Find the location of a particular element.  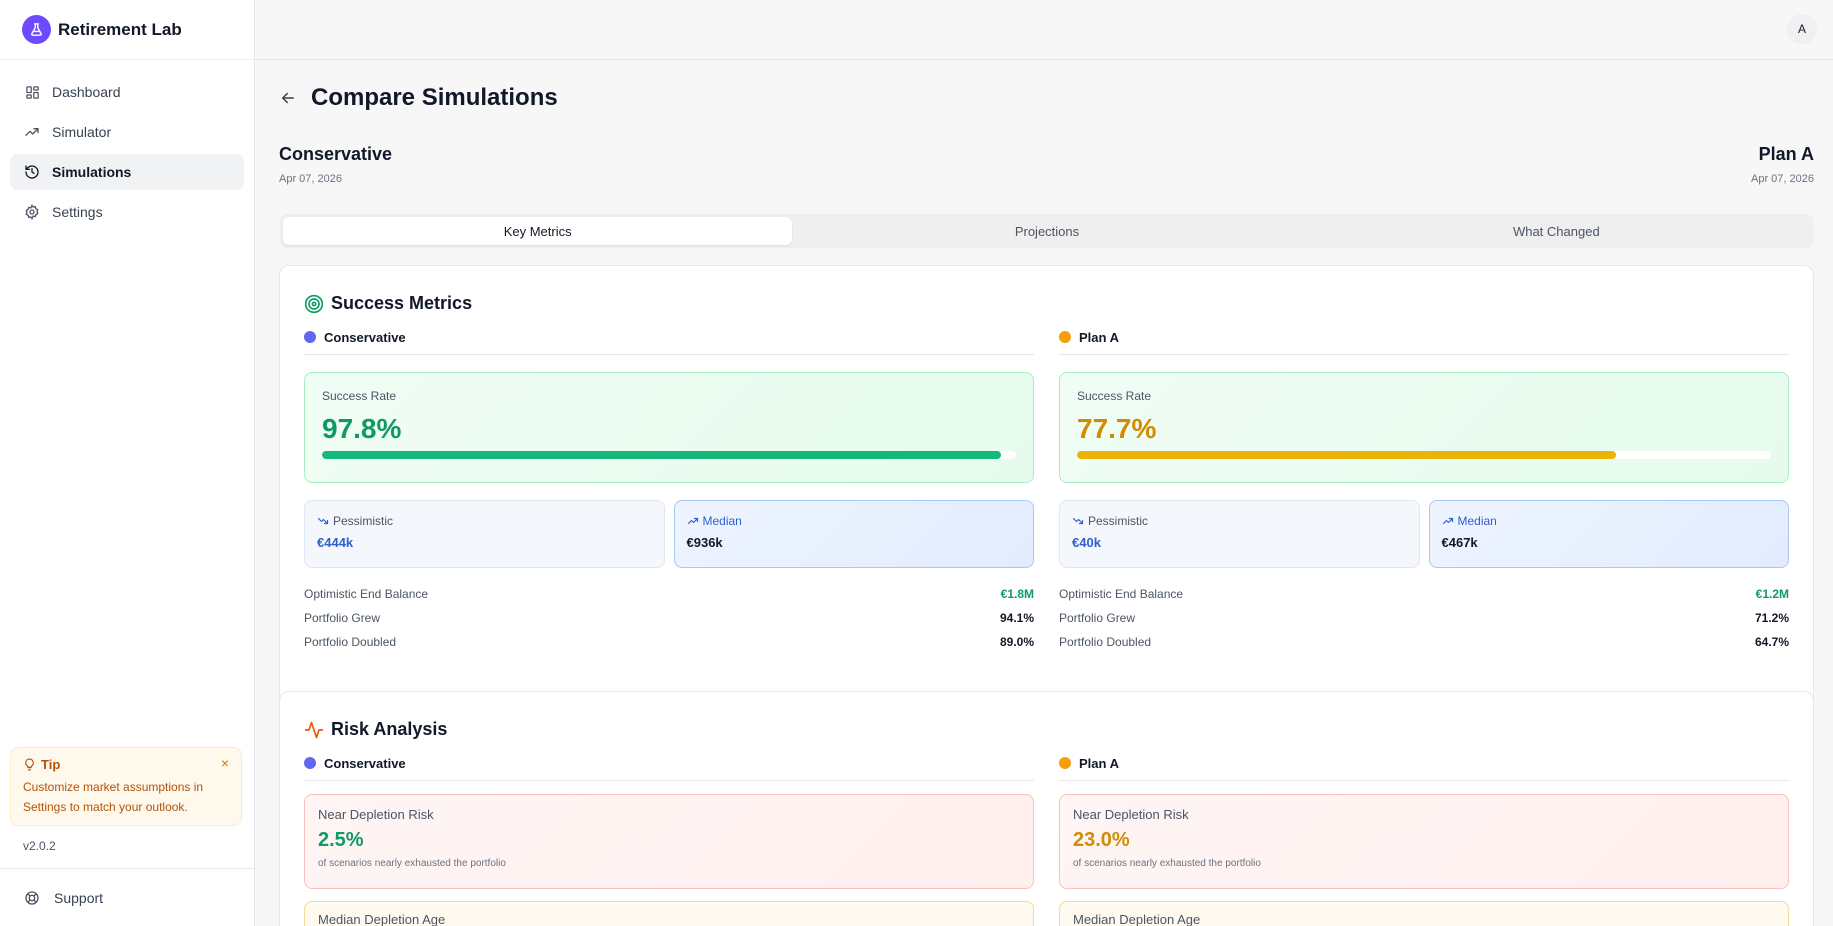

stat-value: 89.0% is located at coordinates (1016, 642).